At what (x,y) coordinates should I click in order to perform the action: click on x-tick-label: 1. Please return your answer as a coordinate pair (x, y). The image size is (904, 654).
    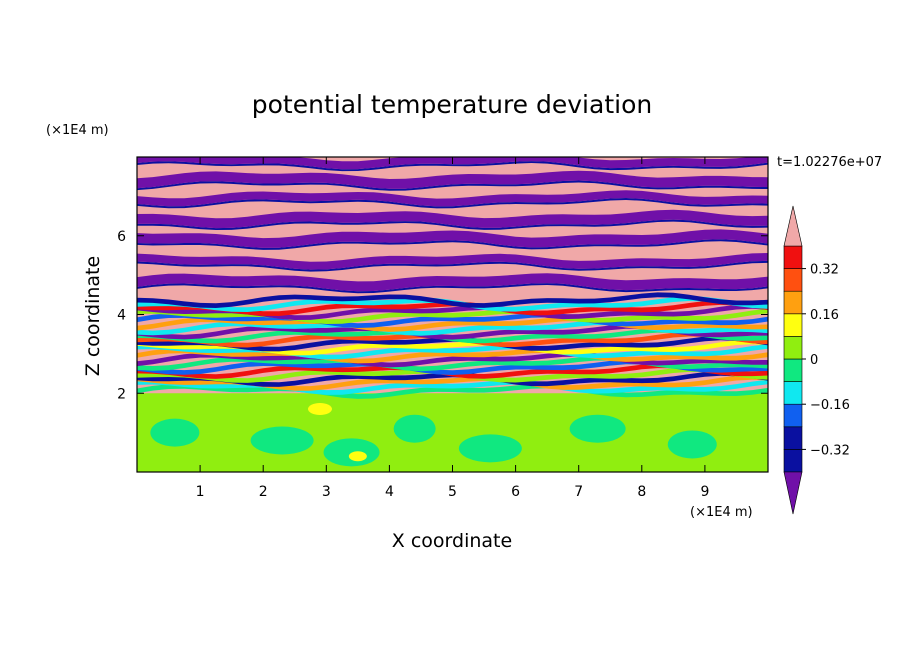
    Looking at the image, I should click on (200, 492).